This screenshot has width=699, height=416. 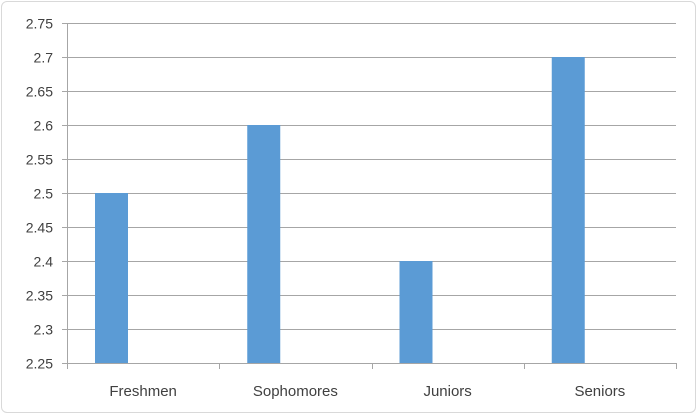 What do you see at coordinates (44, 330) in the screenshot?
I see `y-tick-label: 2.3` at bounding box center [44, 330].